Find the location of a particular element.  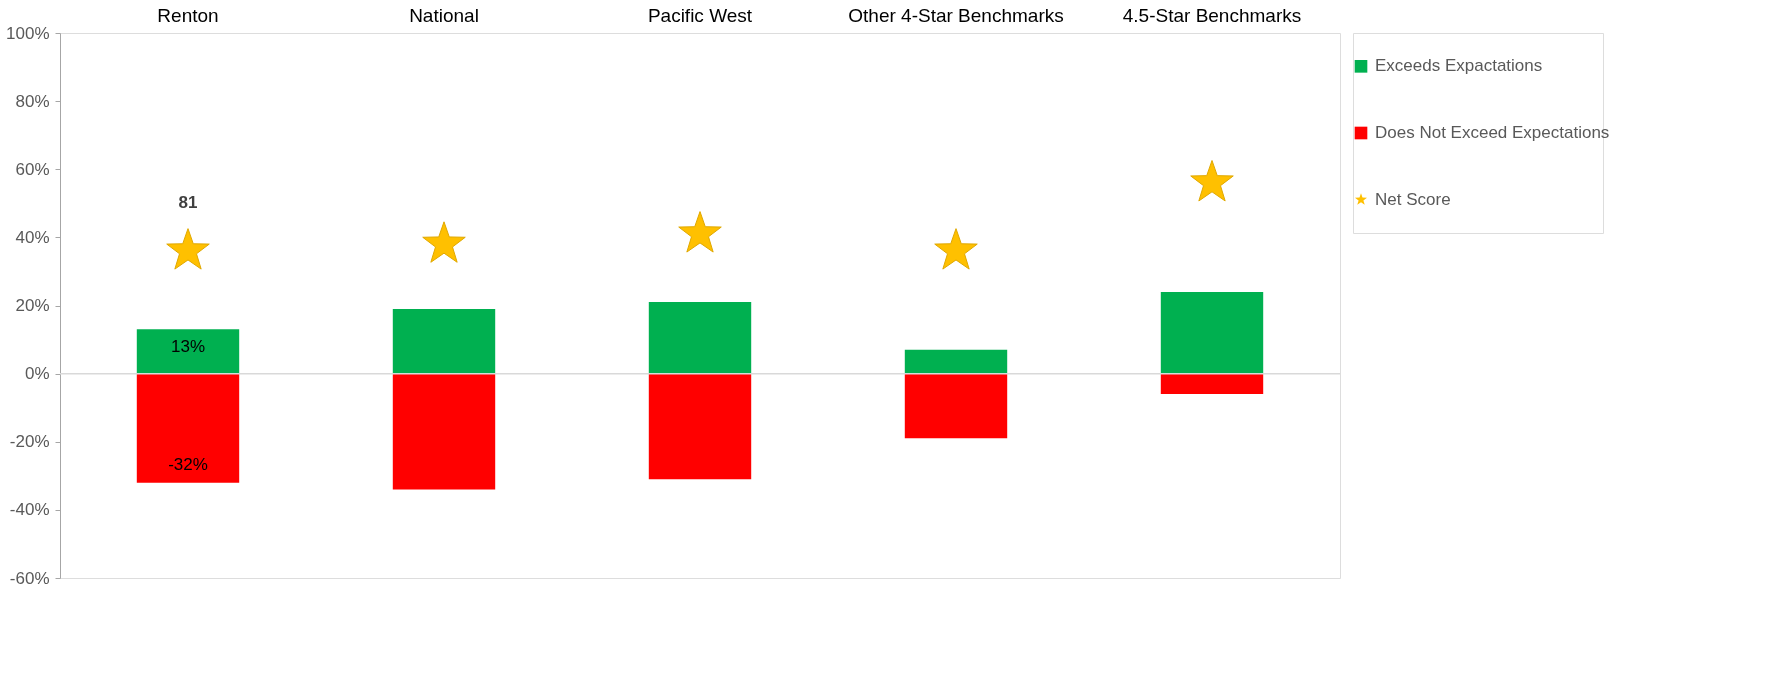

y-tick-label: 20% is located at coordinates (32, 305).